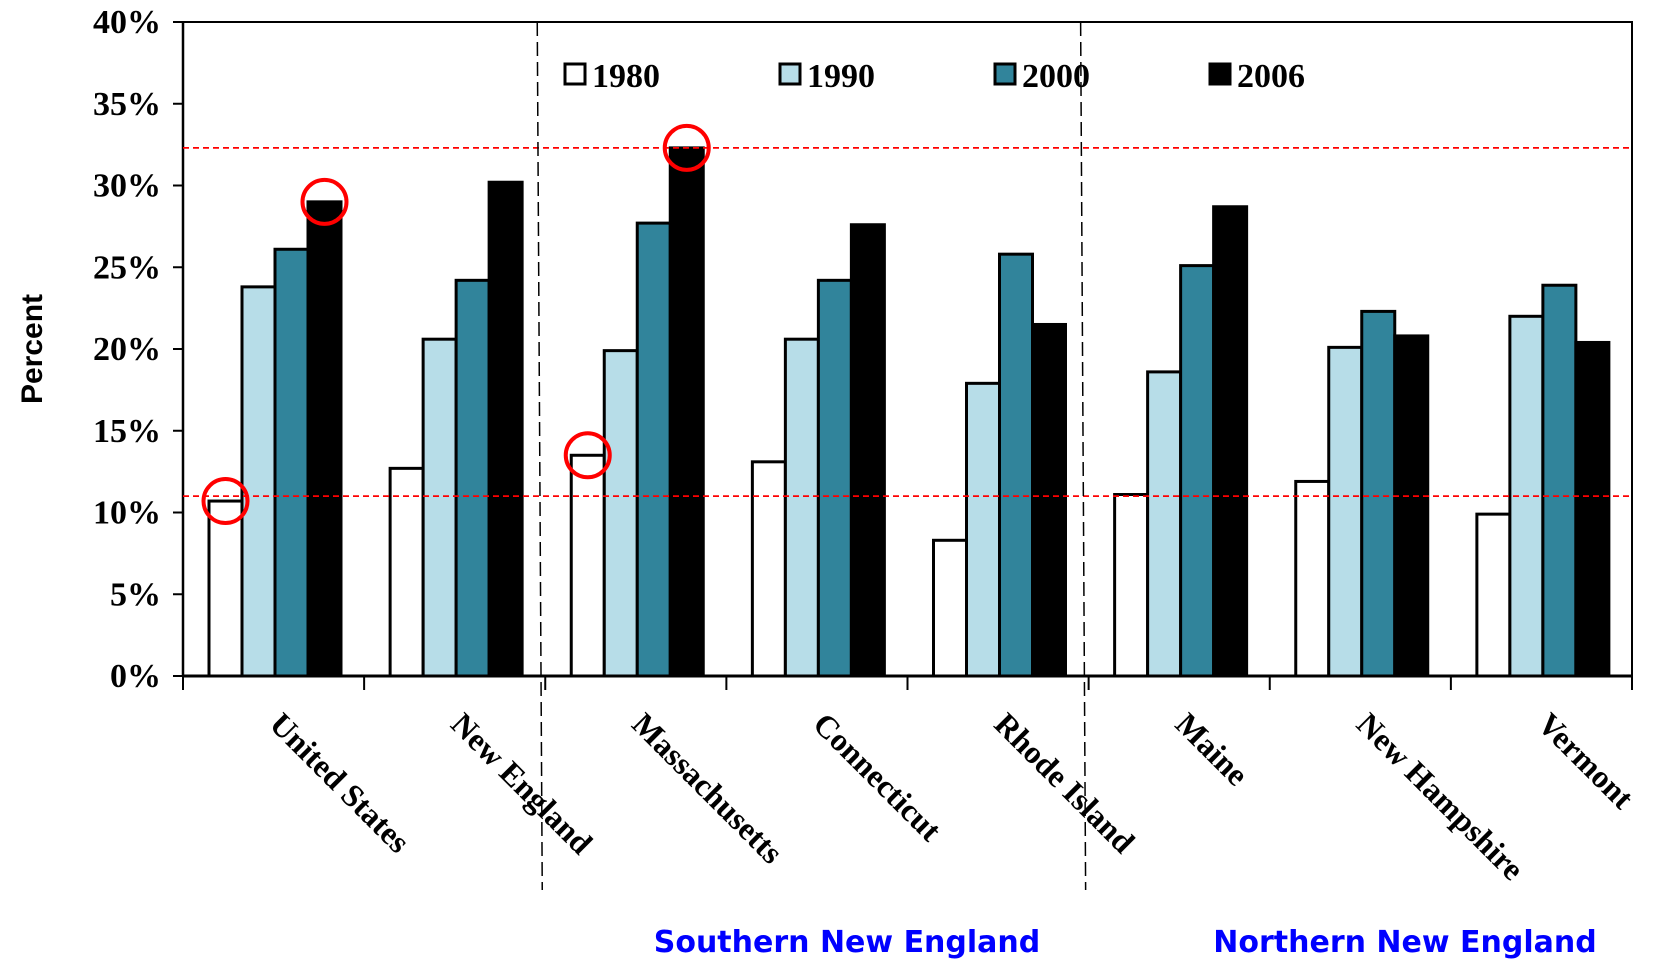 This screenshot has height=960, width=1656. Describe the element at coordinates (587, 565) in the screenshot. I see `bar-1980-massachusetts` at that location.